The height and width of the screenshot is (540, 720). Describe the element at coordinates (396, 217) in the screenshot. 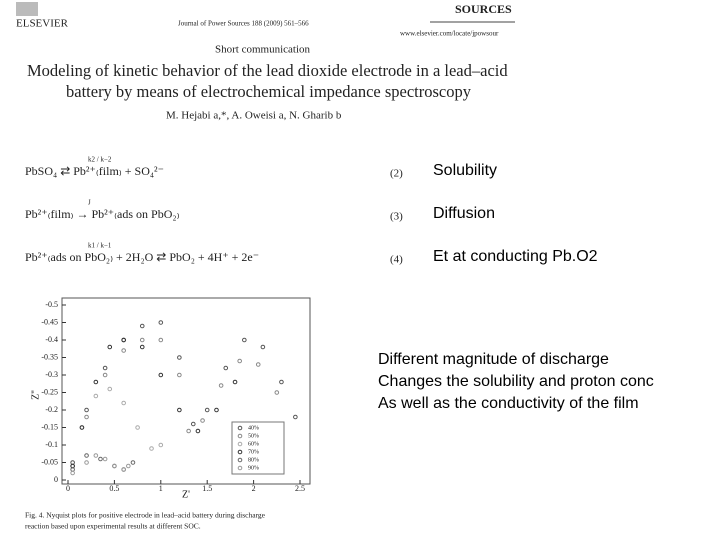

I see `equation-number: (3)` at that location.